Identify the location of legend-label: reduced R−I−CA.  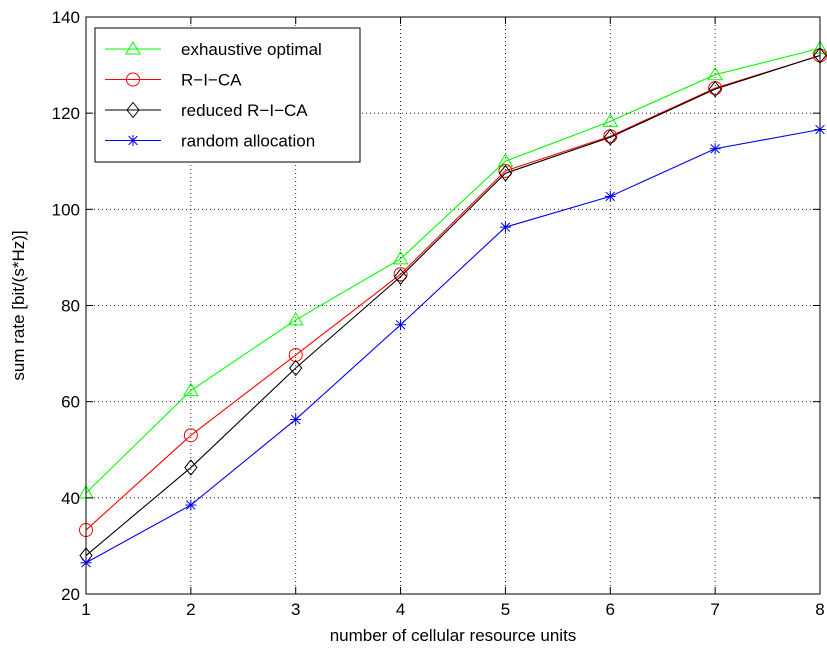
(244, 110).